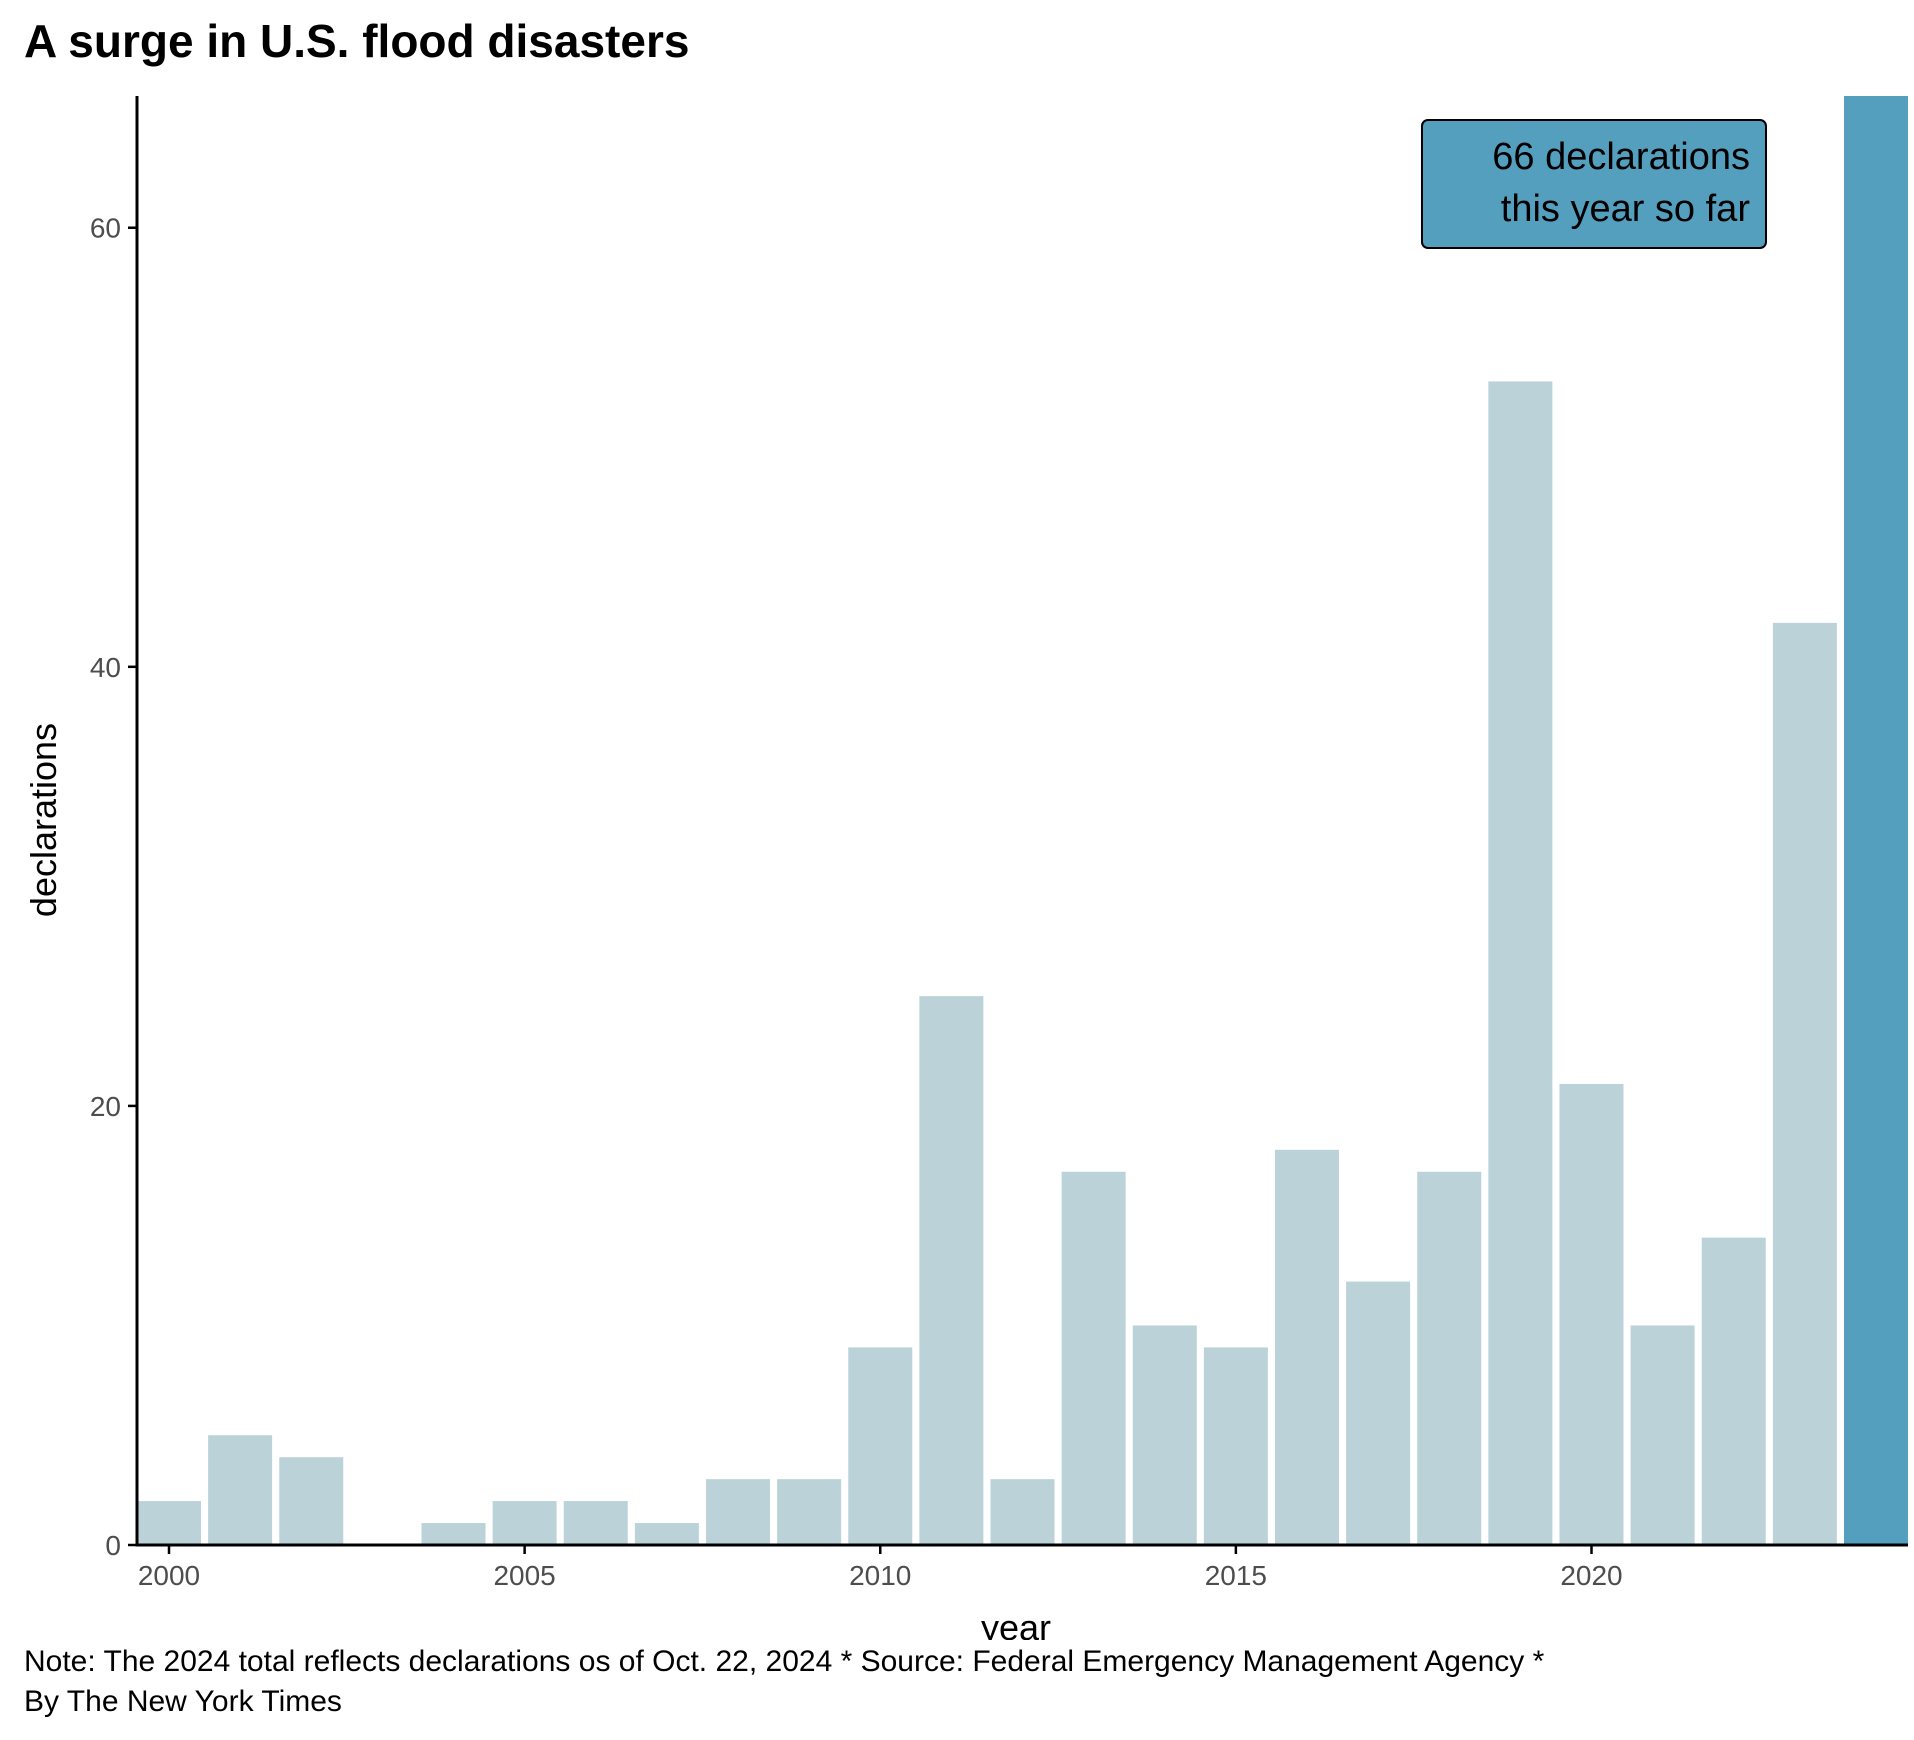  Describe the element at coordinates (1520, 963) in the screenshot. I see `bar-2019` at that location.